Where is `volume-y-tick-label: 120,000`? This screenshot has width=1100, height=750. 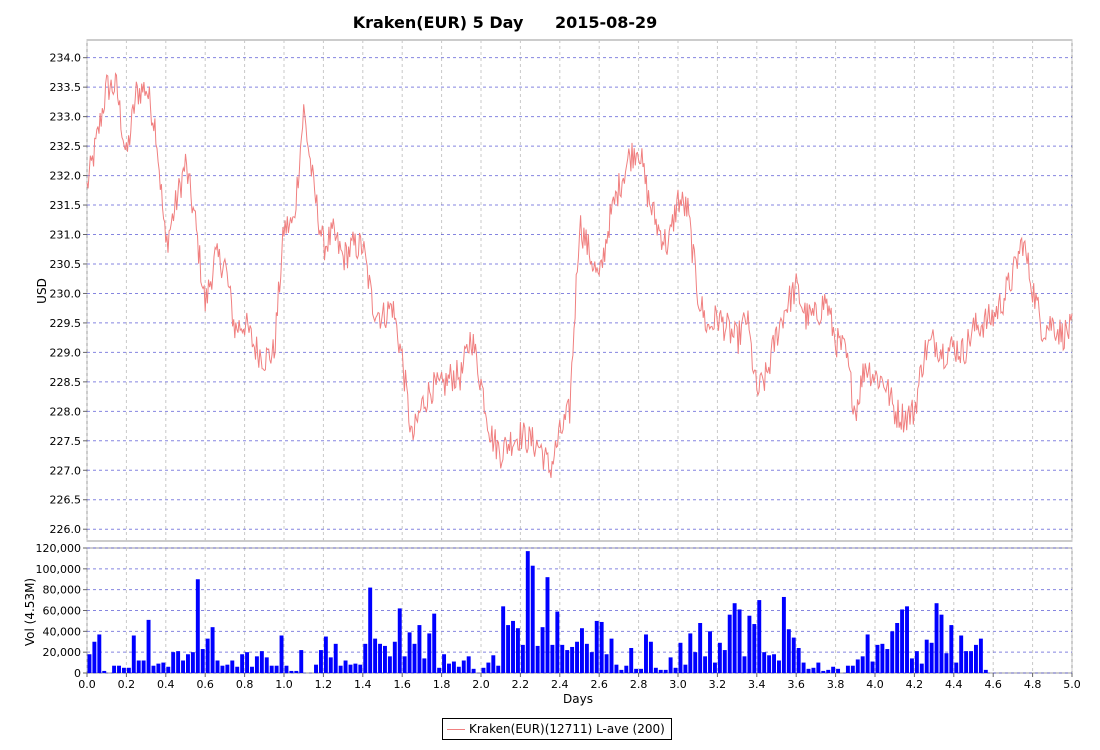 volume-y-tick-label: 120,000 is located at coordinates (59, 548).